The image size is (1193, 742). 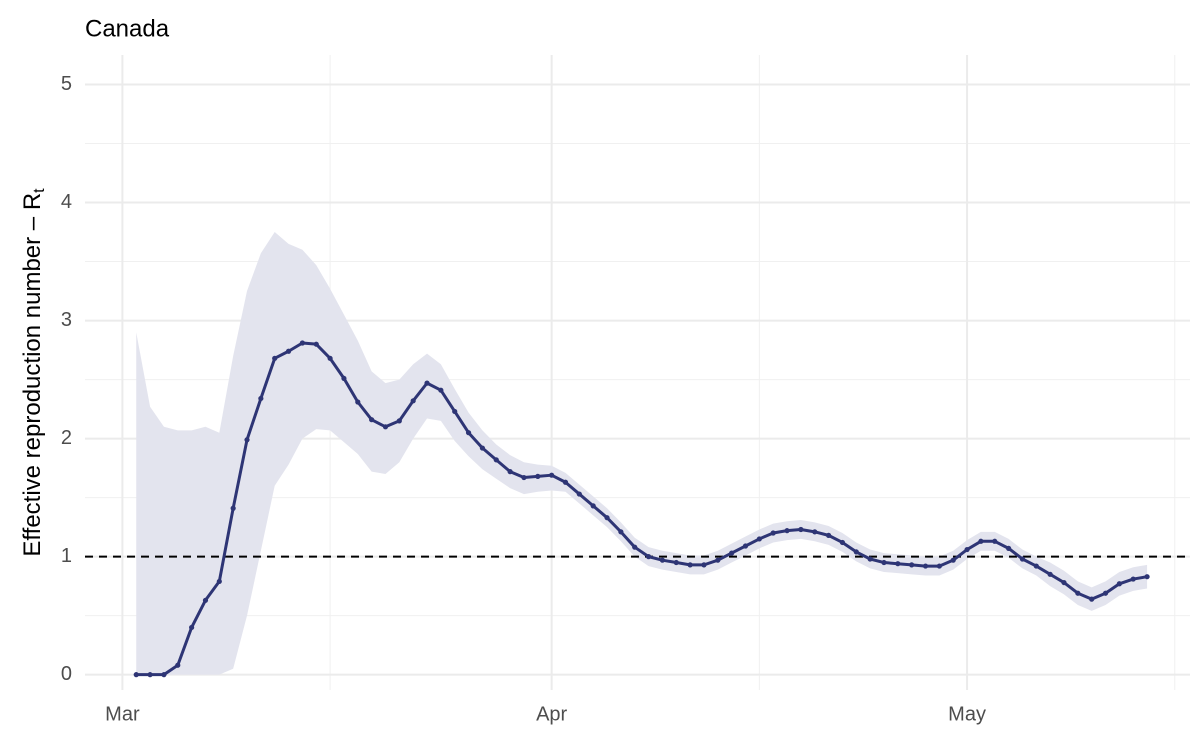 I want to click on y-axis-label-text: Effective reproduction number – R, so click(x=32, y=375).